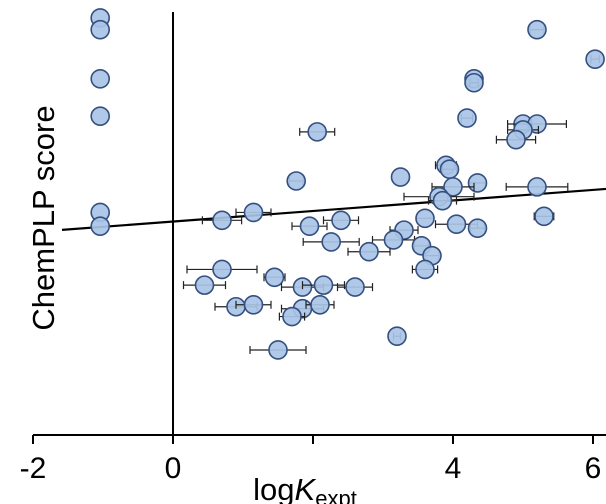 The height and width of the screenshot is (504, 606). I want to click on x-tick-label: 0, so click(173, 468).